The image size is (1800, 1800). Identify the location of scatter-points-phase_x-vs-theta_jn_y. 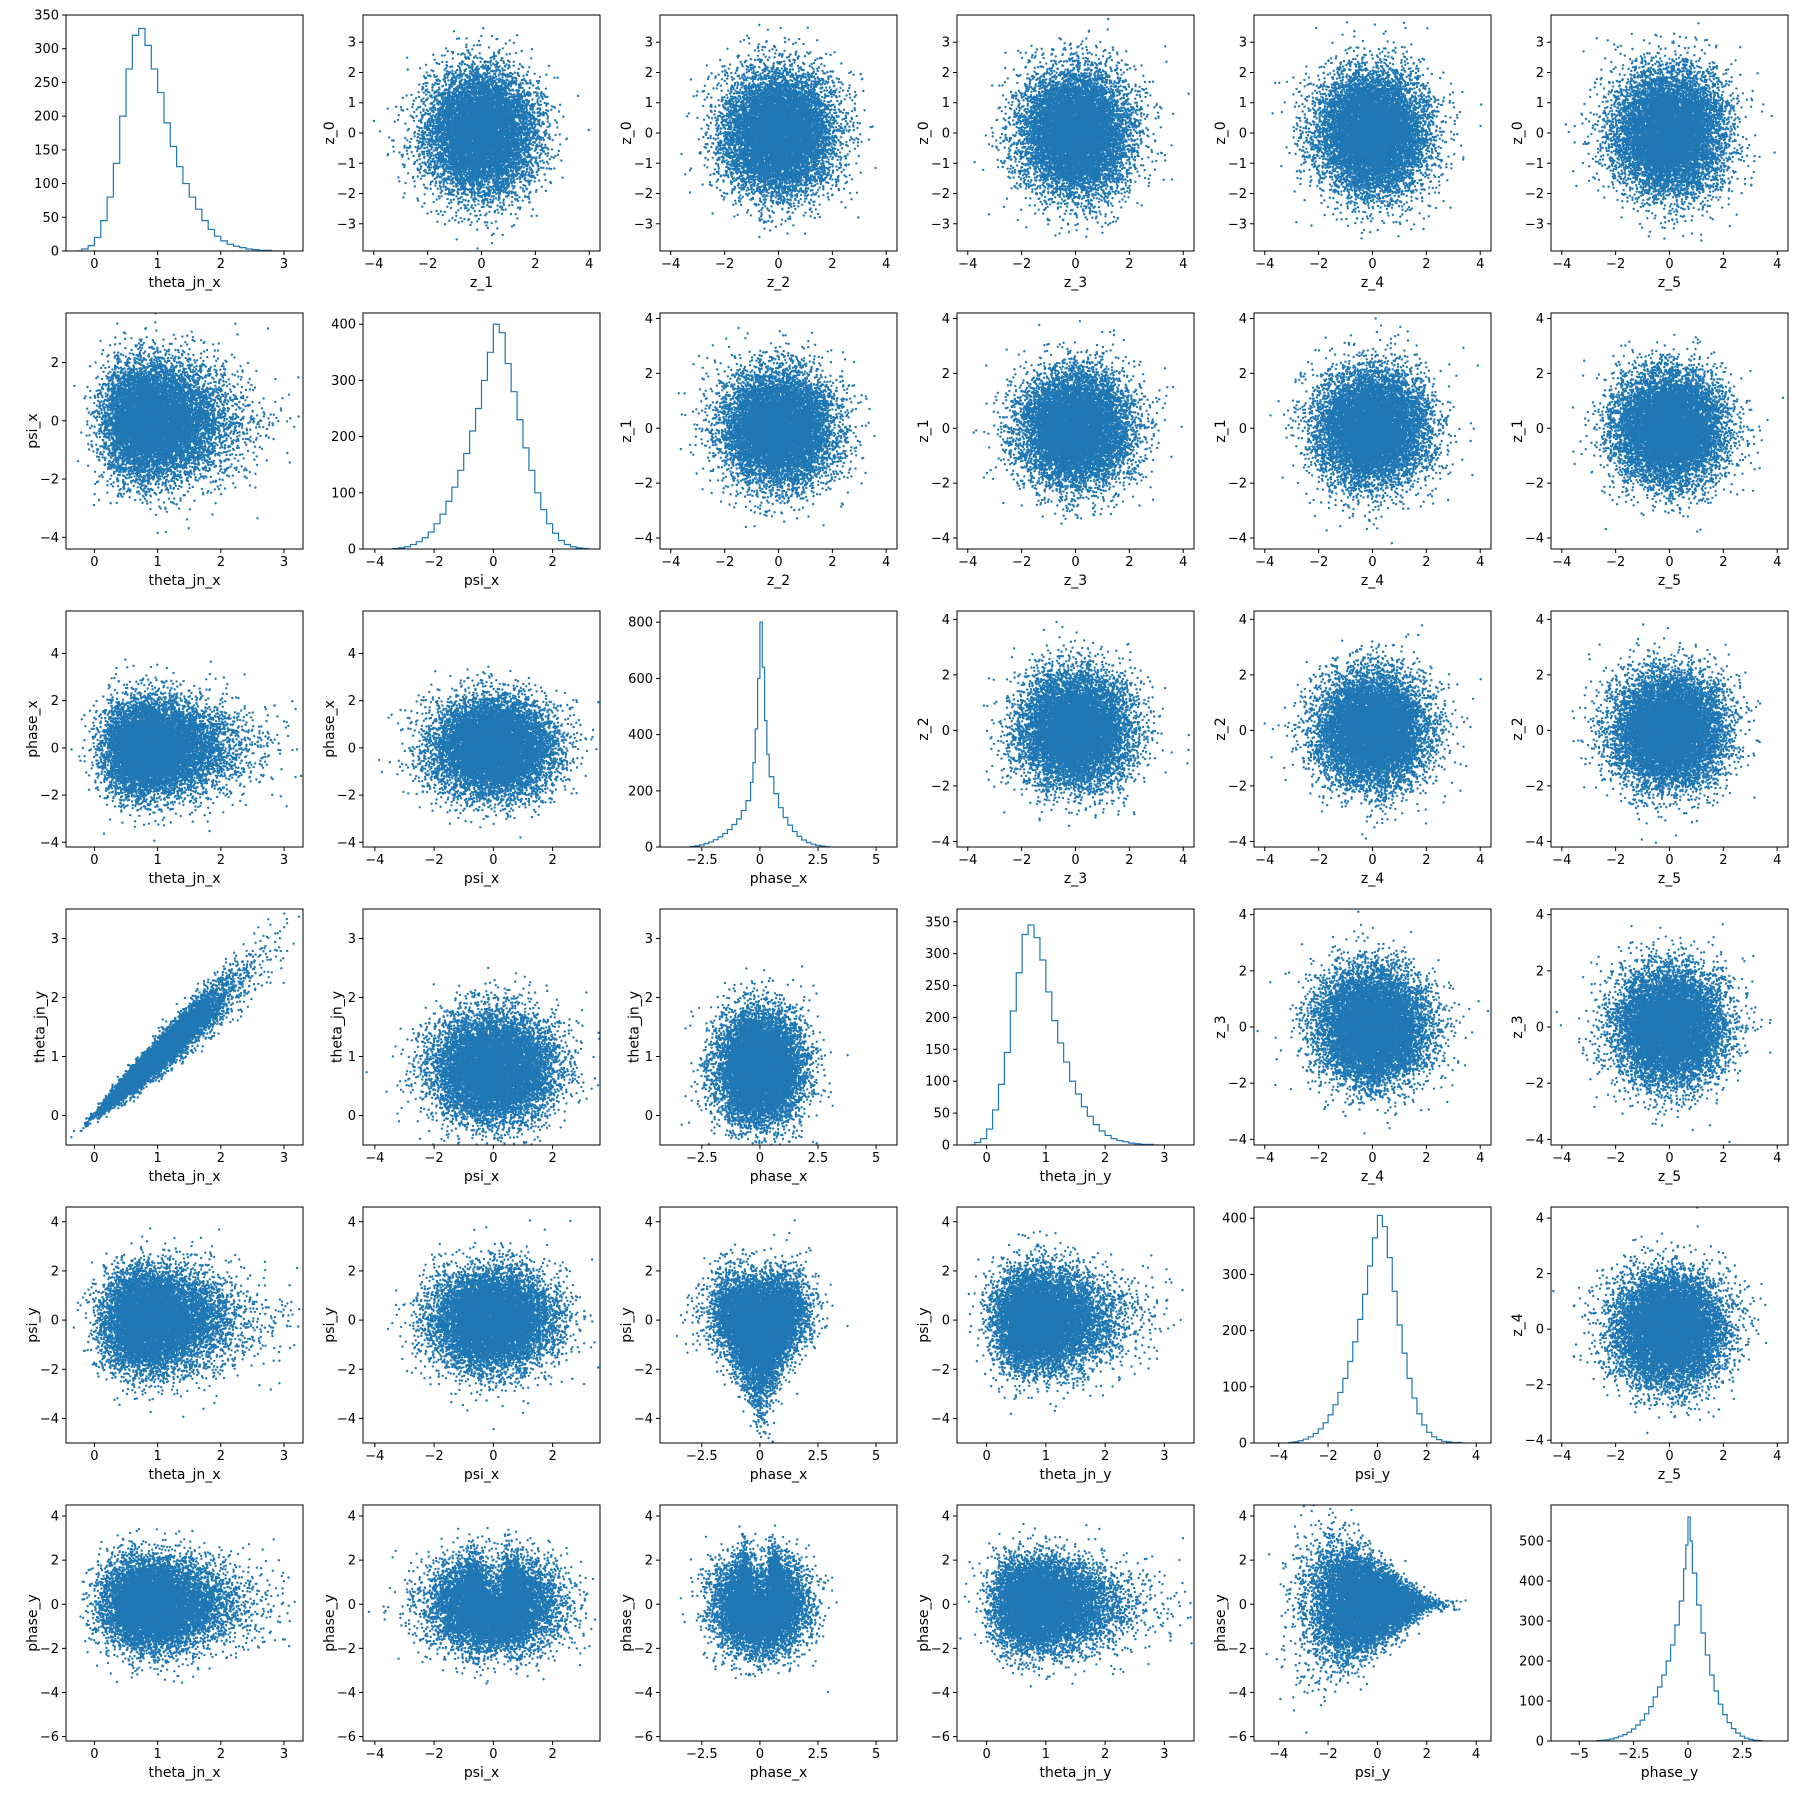
(764, 1055).